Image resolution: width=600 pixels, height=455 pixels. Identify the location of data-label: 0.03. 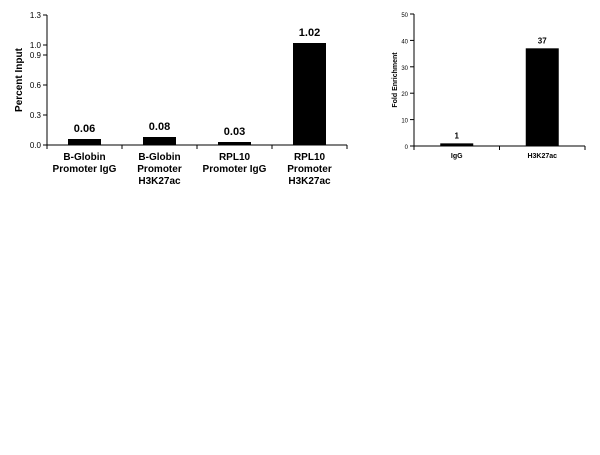
(234, 132).